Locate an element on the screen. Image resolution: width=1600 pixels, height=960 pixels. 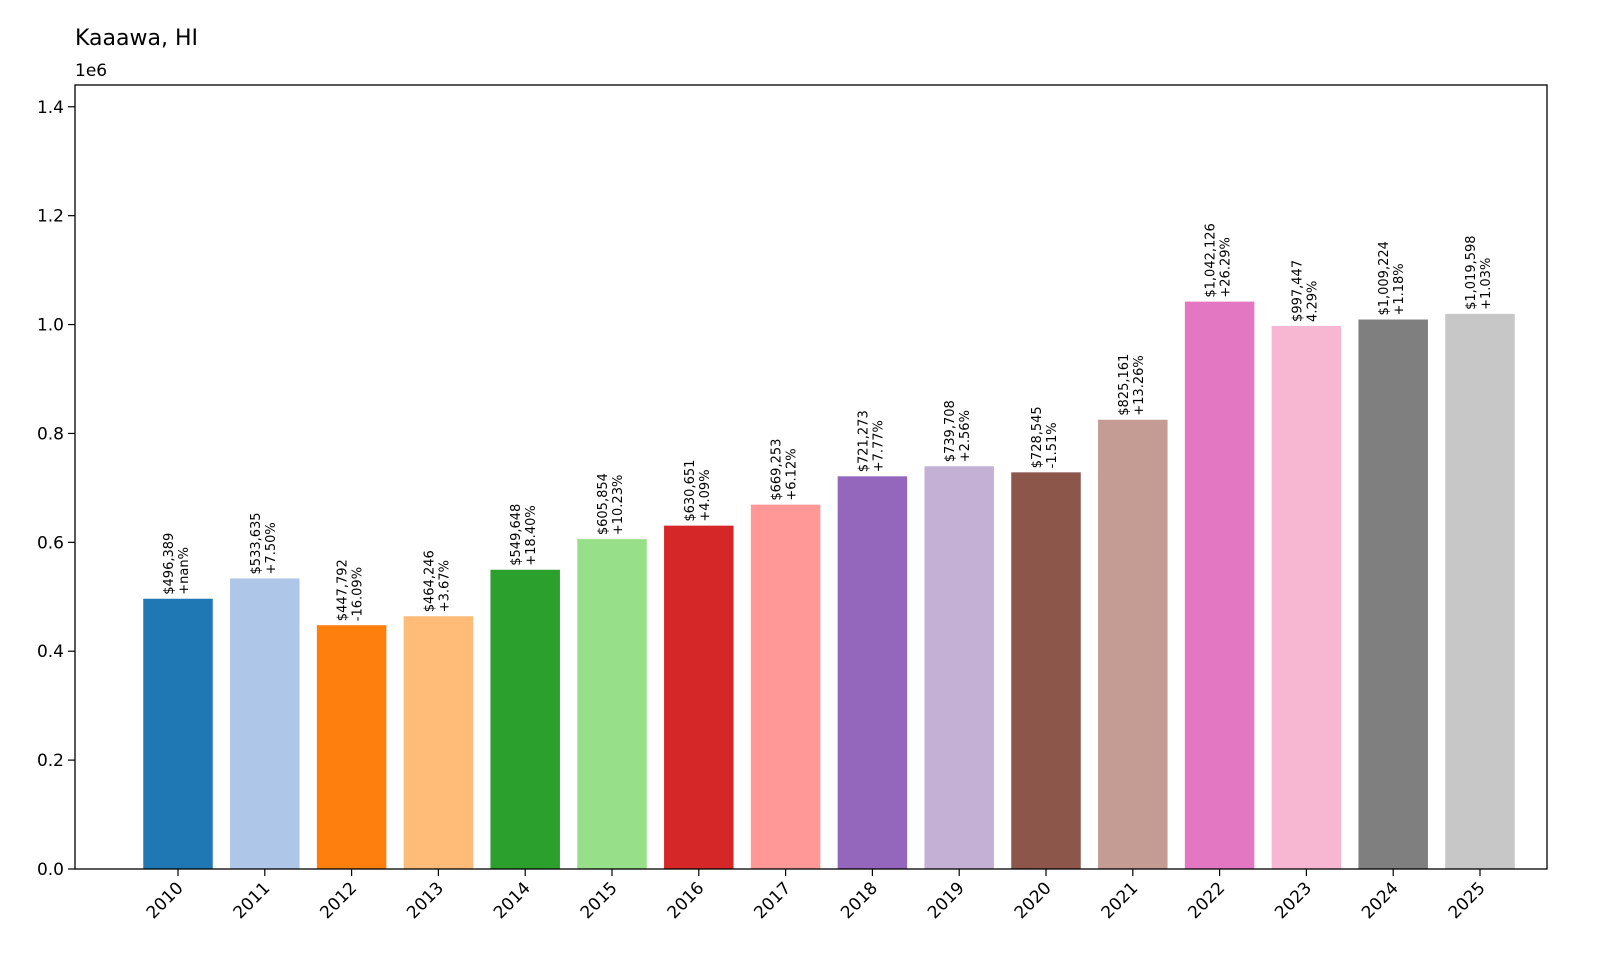
bar-change-label: +1.18% is located at coordinates (1399, 289).